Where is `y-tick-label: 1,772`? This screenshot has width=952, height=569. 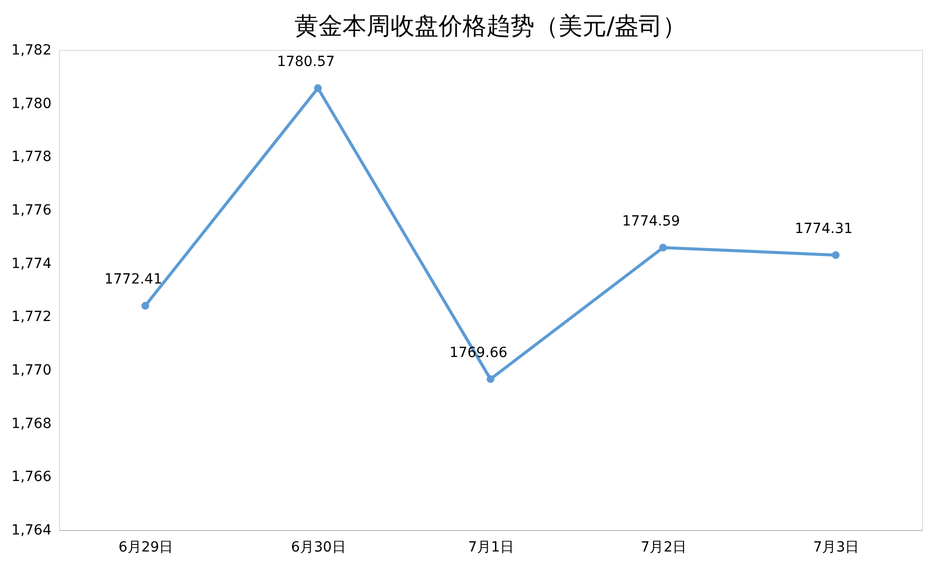 y-tick-label: 1,772 is located at coordinates (31, 317).